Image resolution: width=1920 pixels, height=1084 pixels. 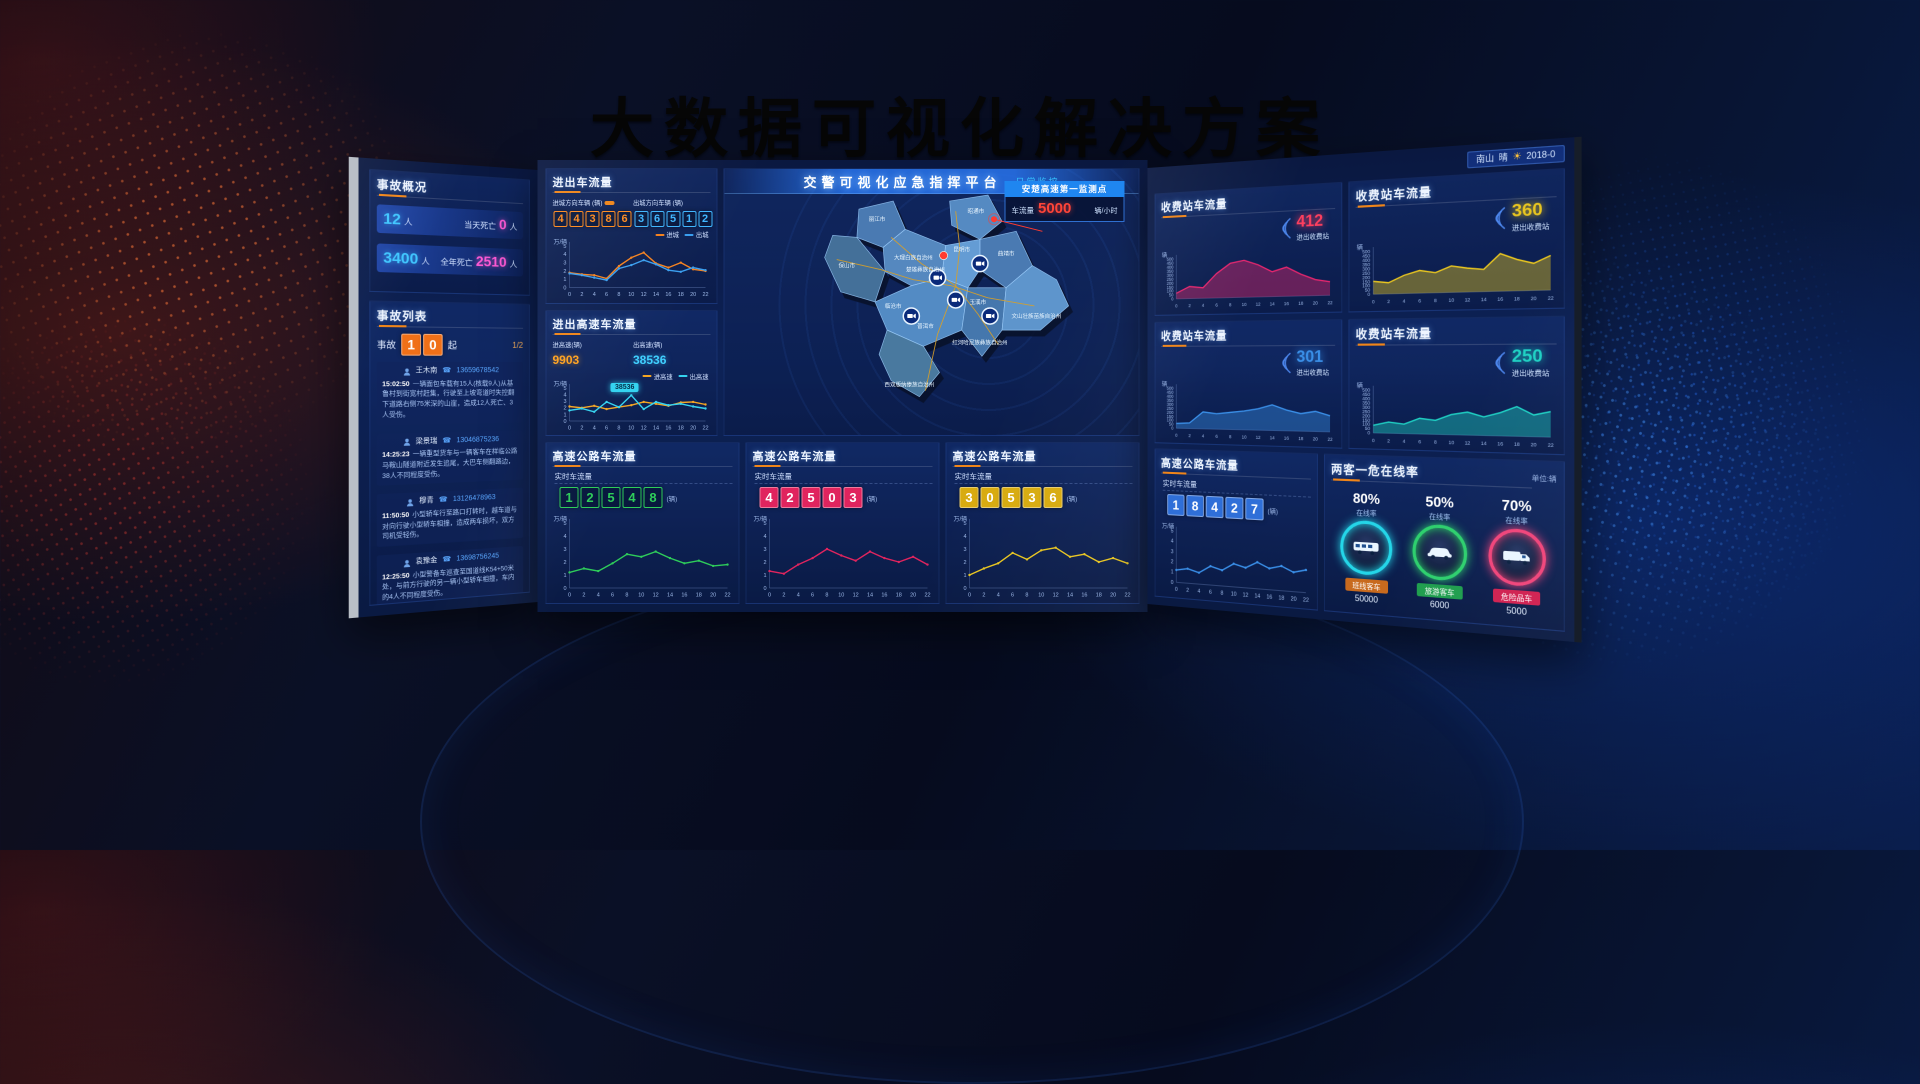 I want to click on map-label: 大理白族自治州, so click(x=913, y=258).